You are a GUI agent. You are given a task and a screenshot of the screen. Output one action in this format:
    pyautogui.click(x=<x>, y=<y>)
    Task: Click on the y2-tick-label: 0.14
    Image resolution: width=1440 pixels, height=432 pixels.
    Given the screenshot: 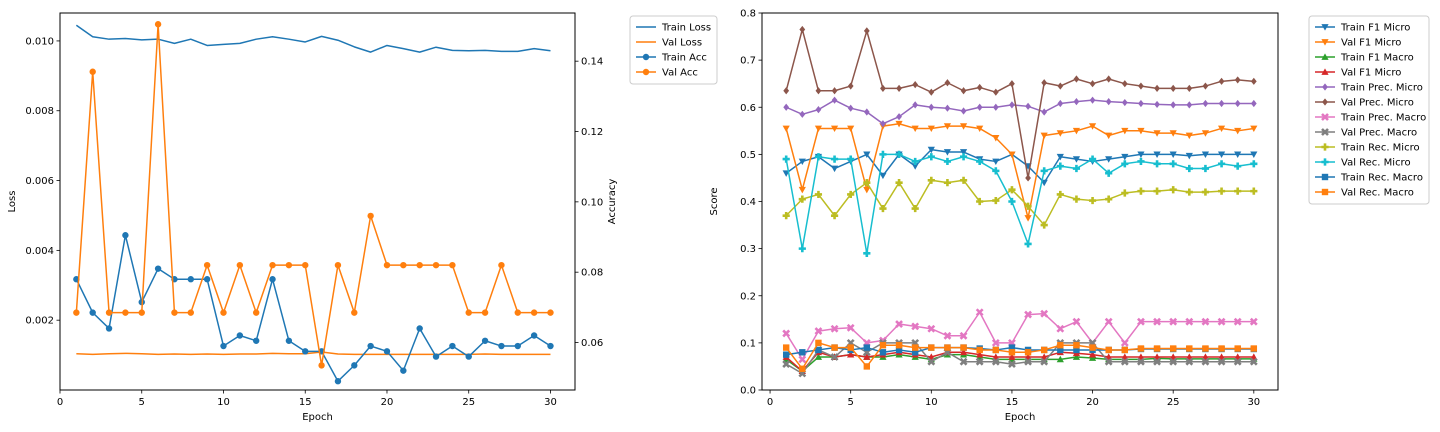 What is the action you would take?
    pyautogui.click(x=592, y=62)
    